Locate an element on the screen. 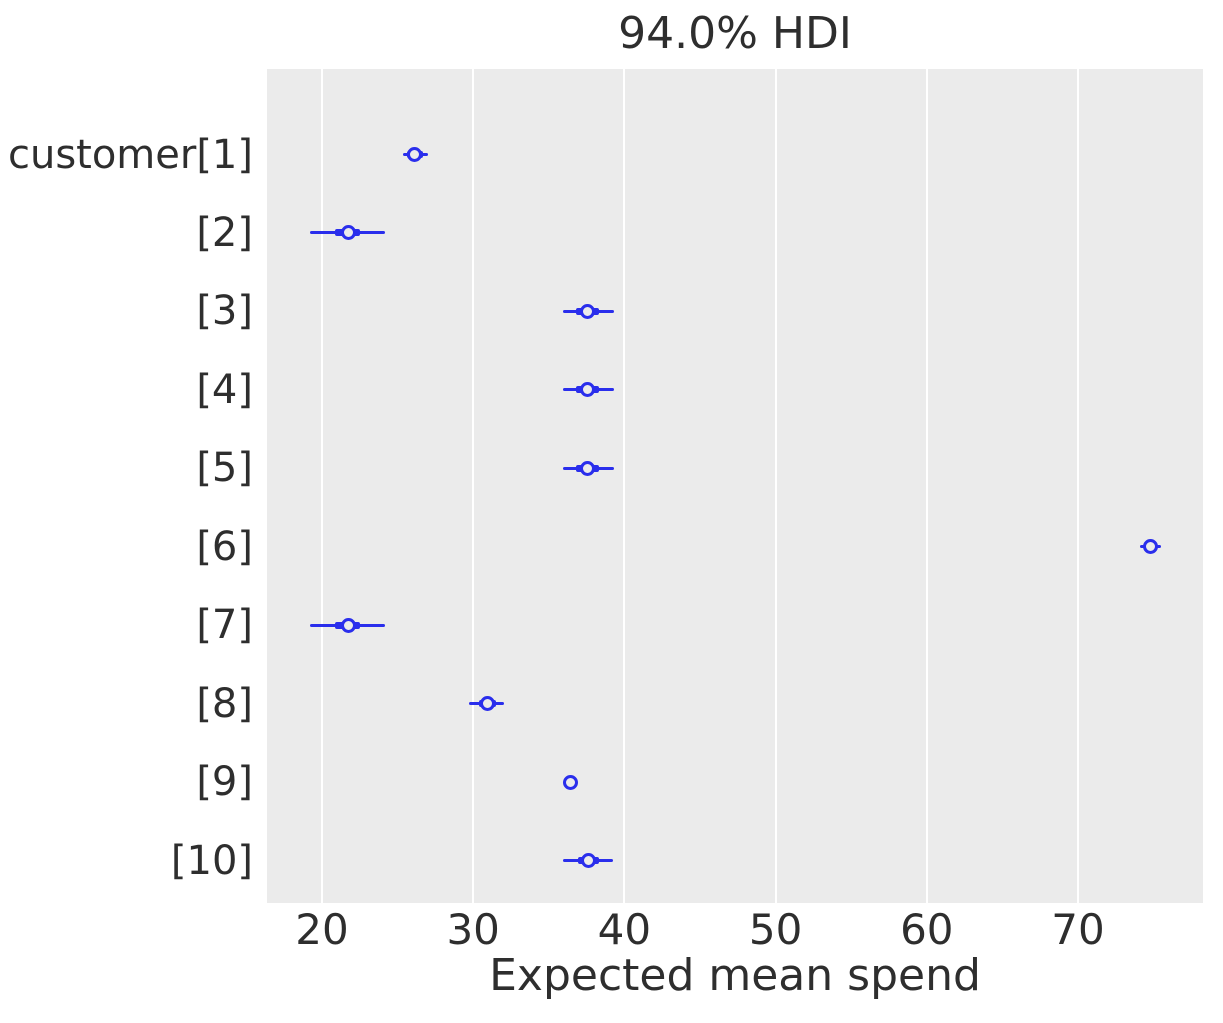  y-tick-label: [5] is located at coordinates (224, 468).